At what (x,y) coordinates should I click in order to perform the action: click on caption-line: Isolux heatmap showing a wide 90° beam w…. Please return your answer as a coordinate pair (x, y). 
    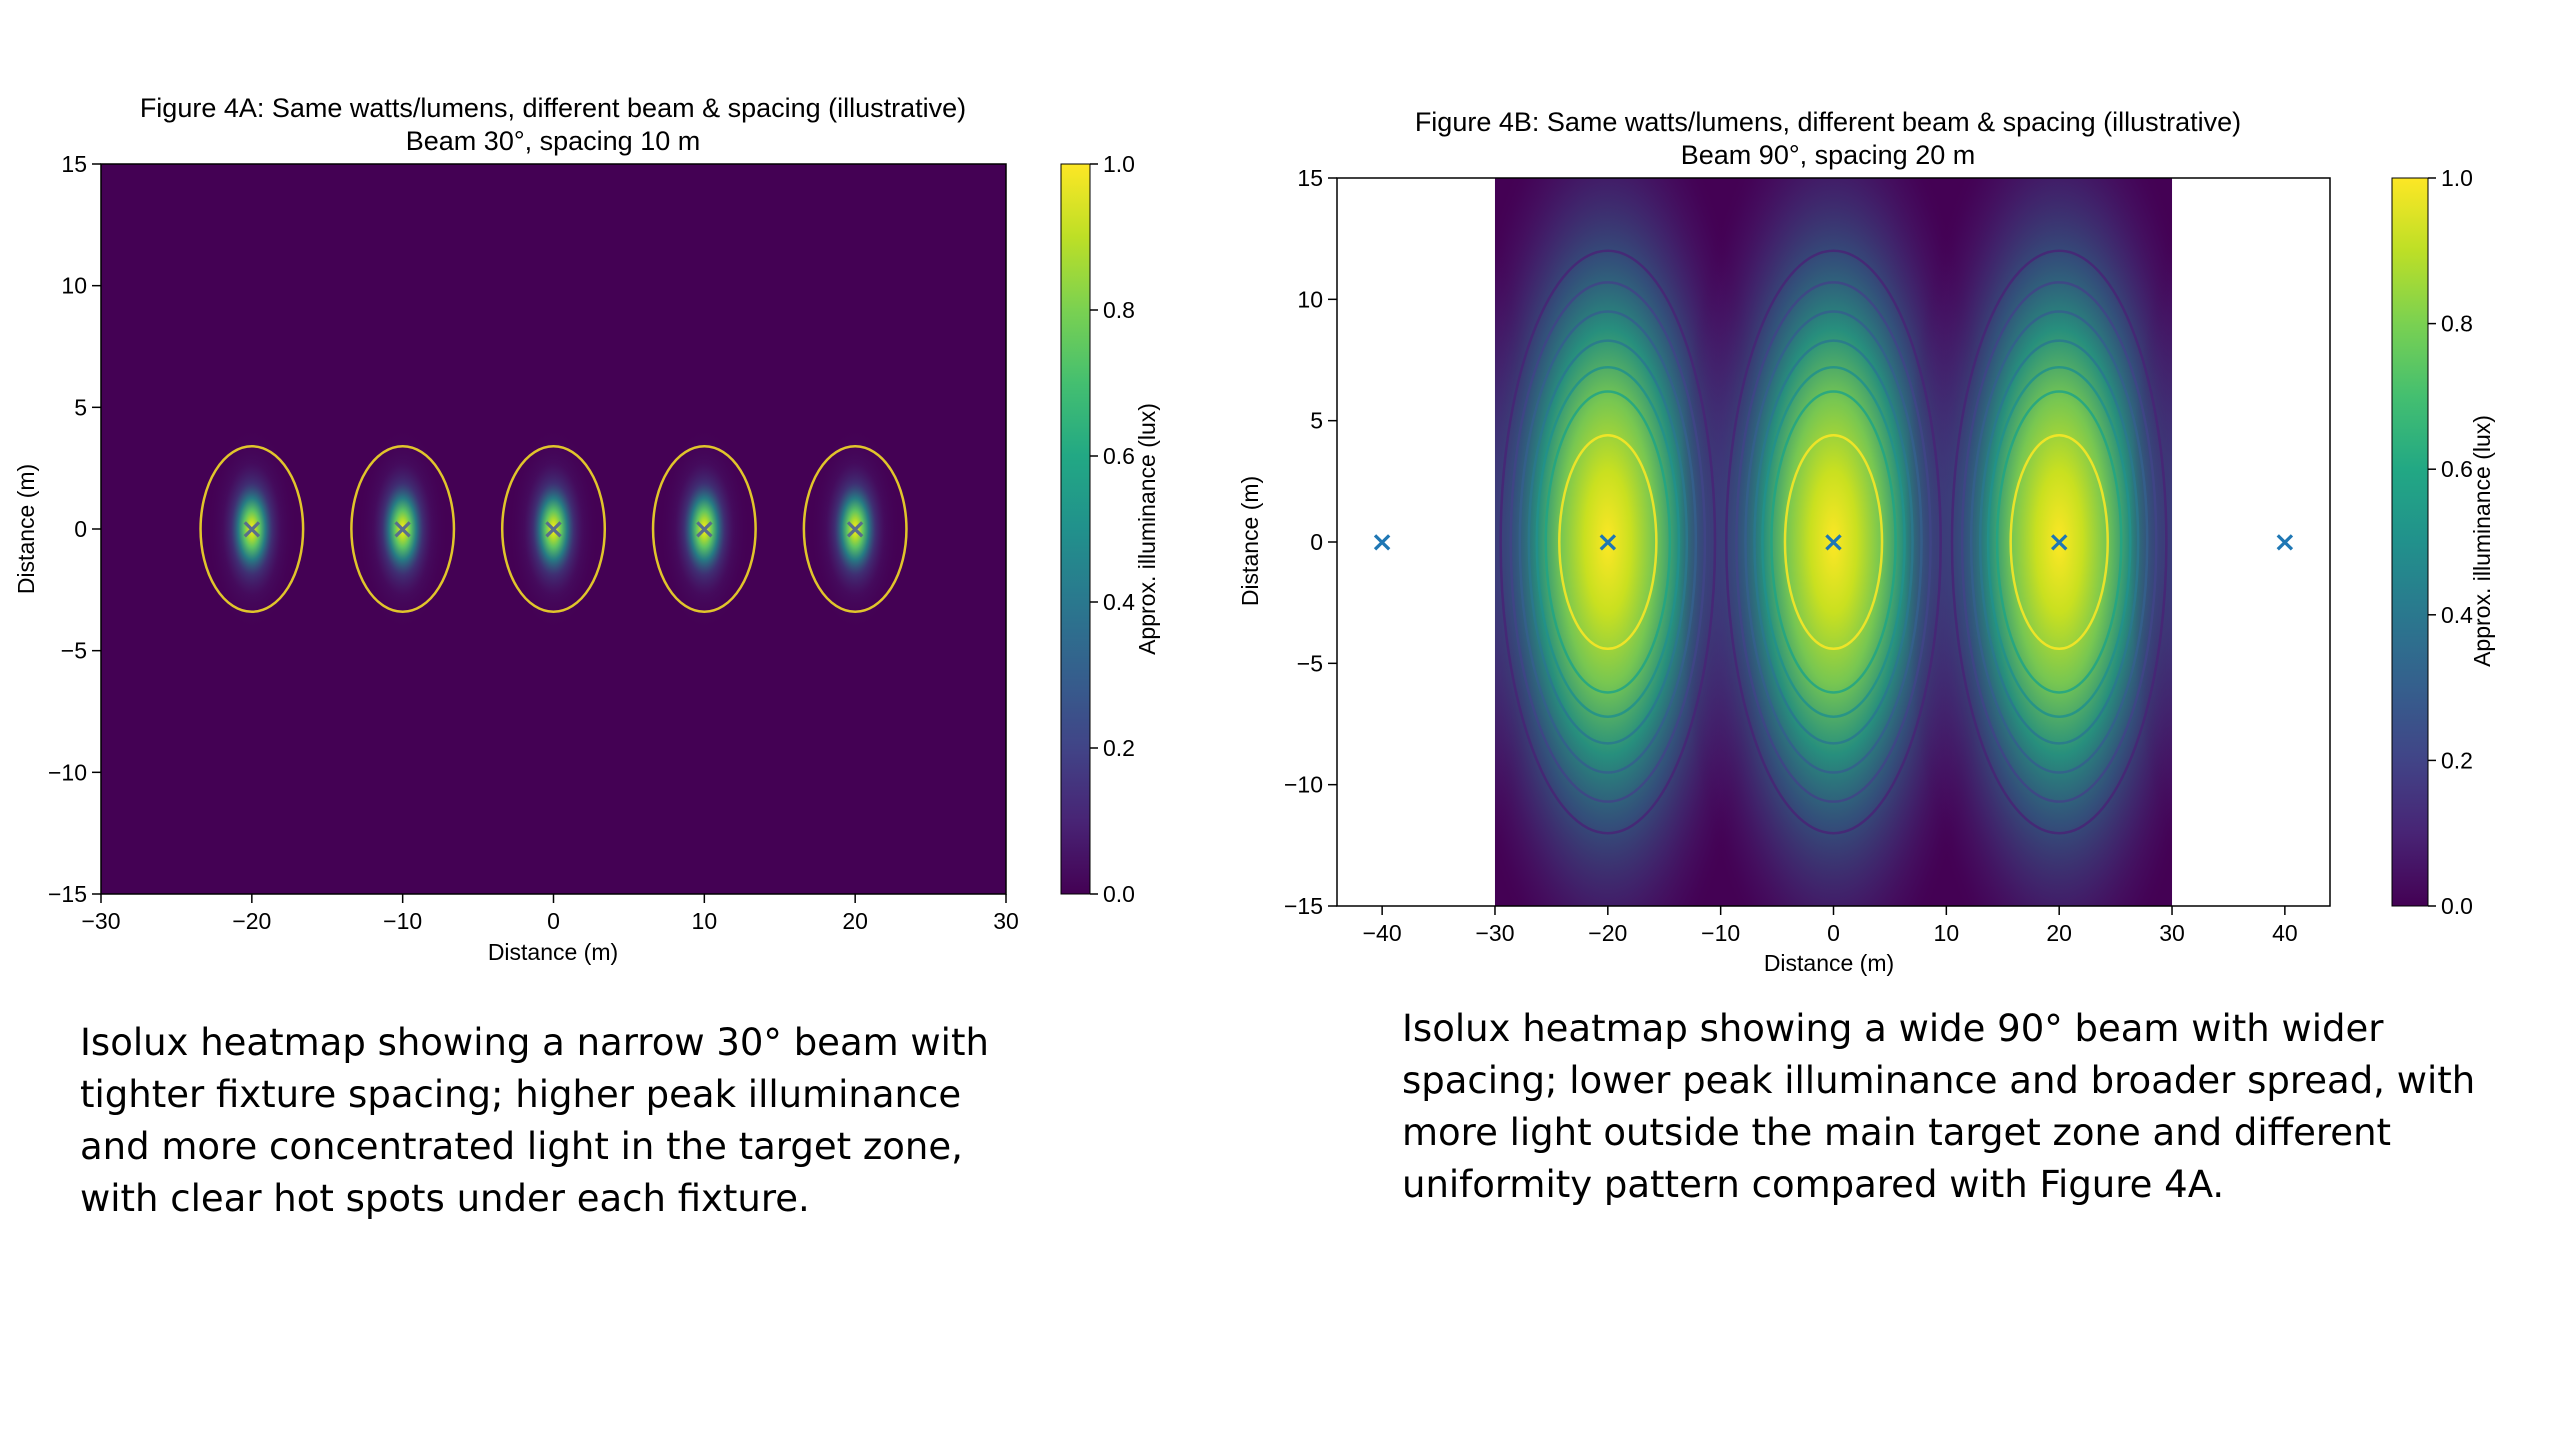
    Looking at the image, I should click on (1893, 1028).